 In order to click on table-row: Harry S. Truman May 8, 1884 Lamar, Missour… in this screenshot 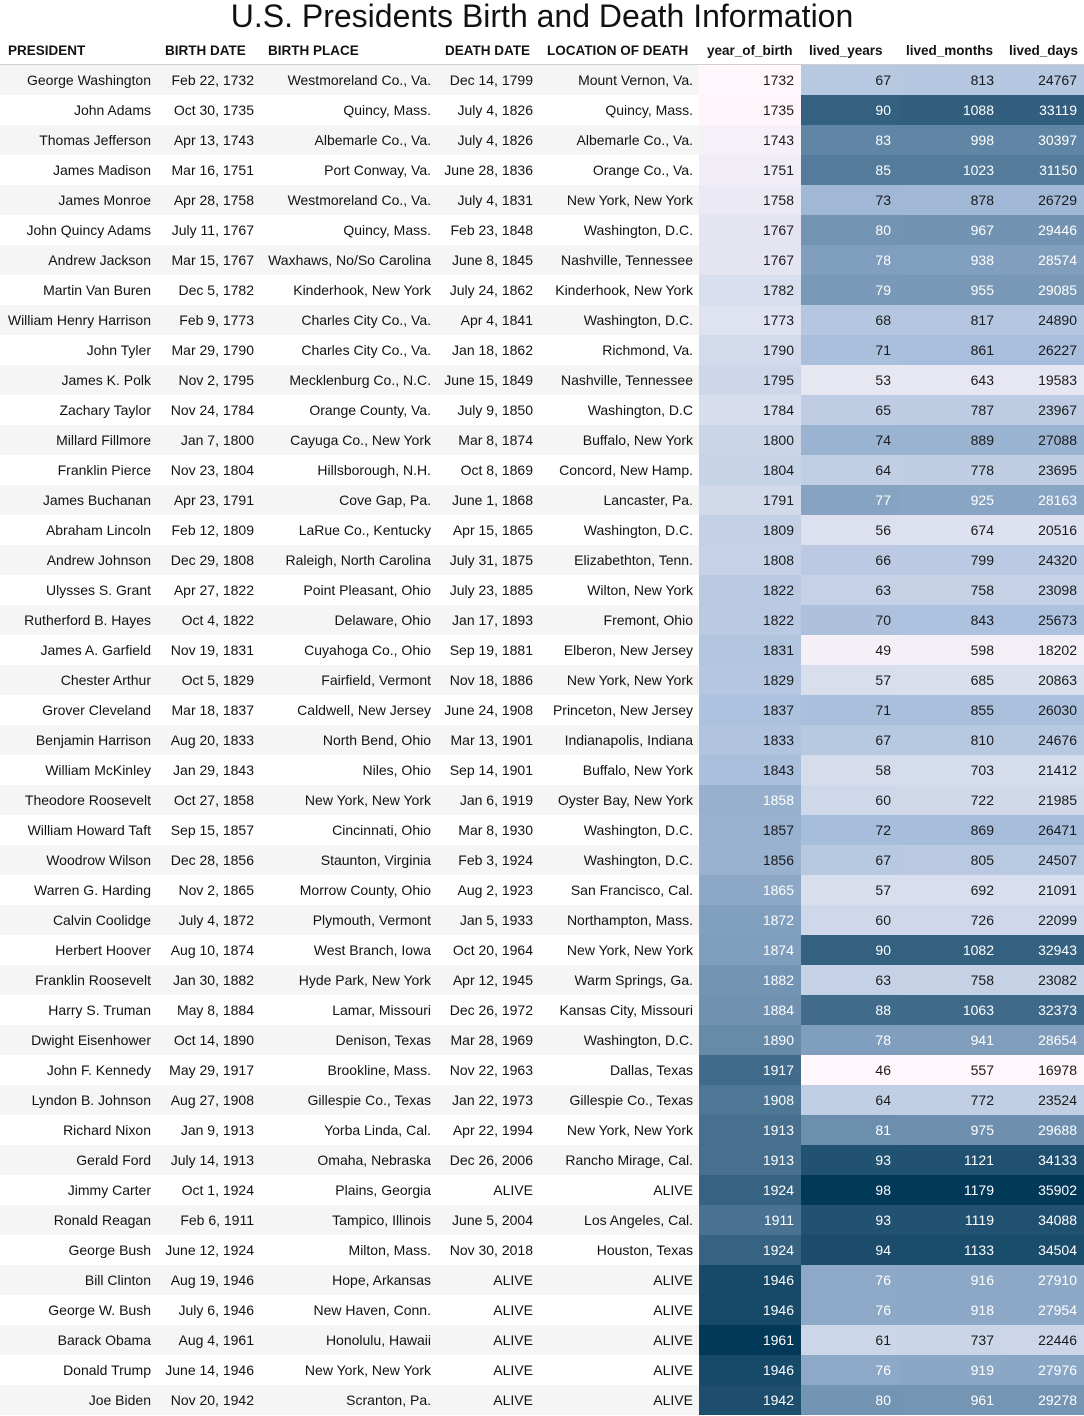, I will do `click(542, 1010)`.